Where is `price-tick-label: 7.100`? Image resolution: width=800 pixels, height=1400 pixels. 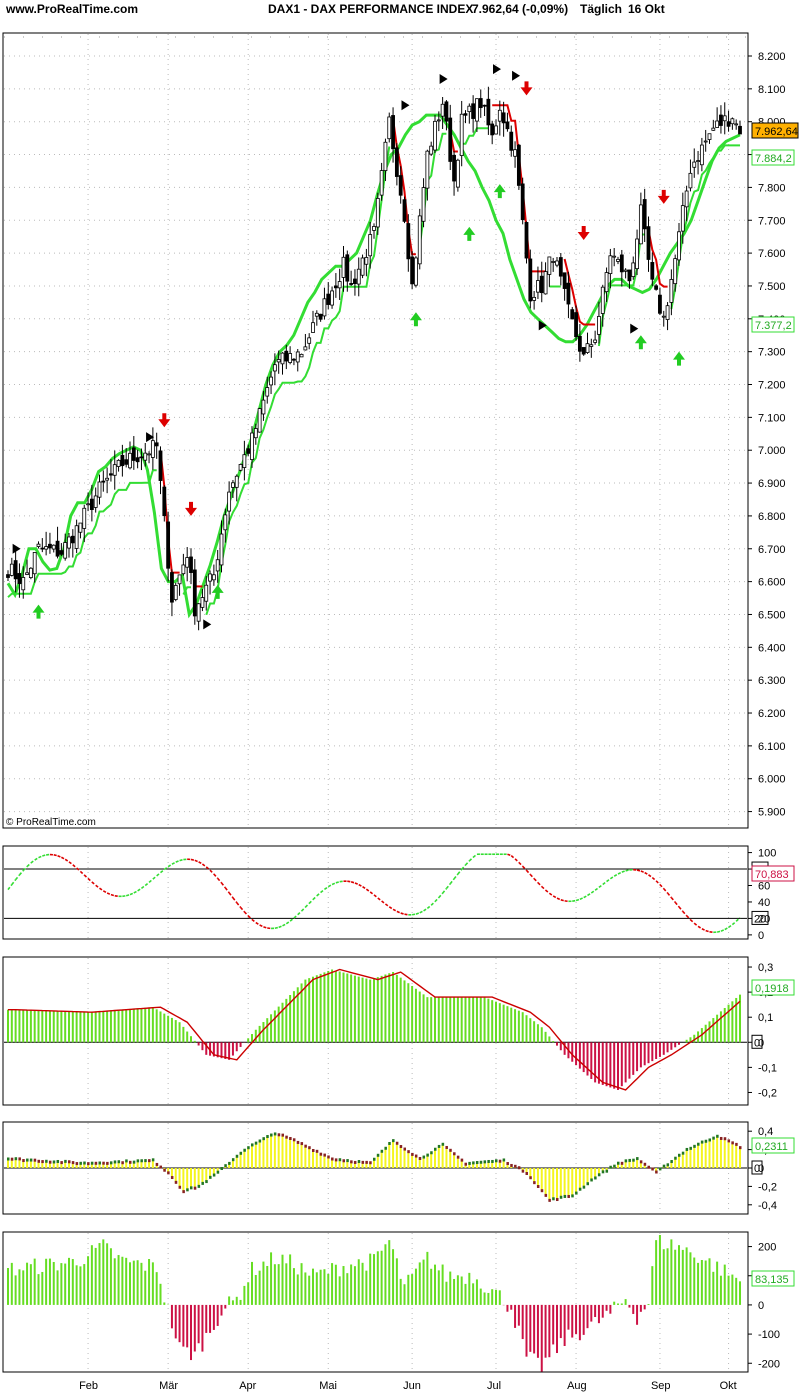
price-tick-label: 7.100 is located at coordinates (772, 418).